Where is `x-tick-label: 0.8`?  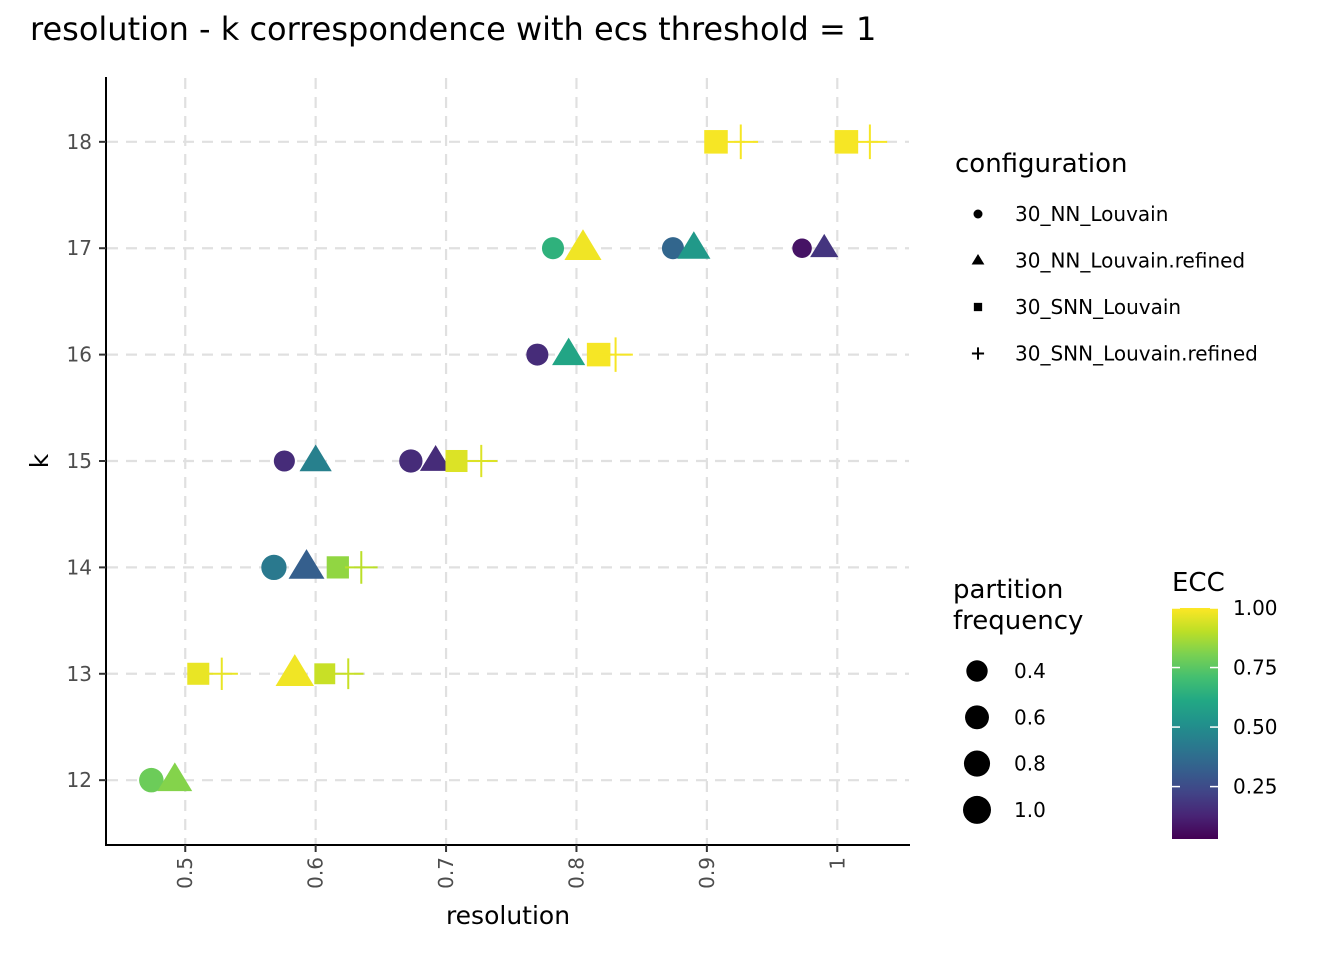
x-tick-label: 0.8 is located at coordinates (576, 873).